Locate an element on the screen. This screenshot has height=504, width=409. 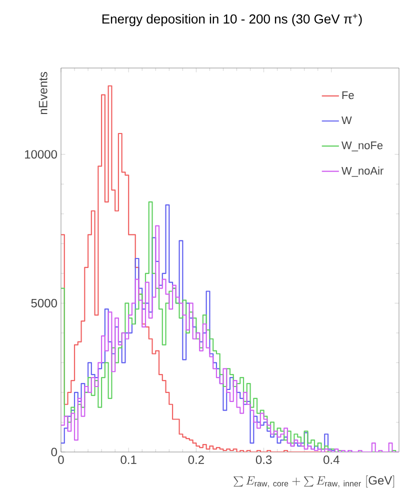
y-tick-label: 5000 is located at coordinates (44, 303).